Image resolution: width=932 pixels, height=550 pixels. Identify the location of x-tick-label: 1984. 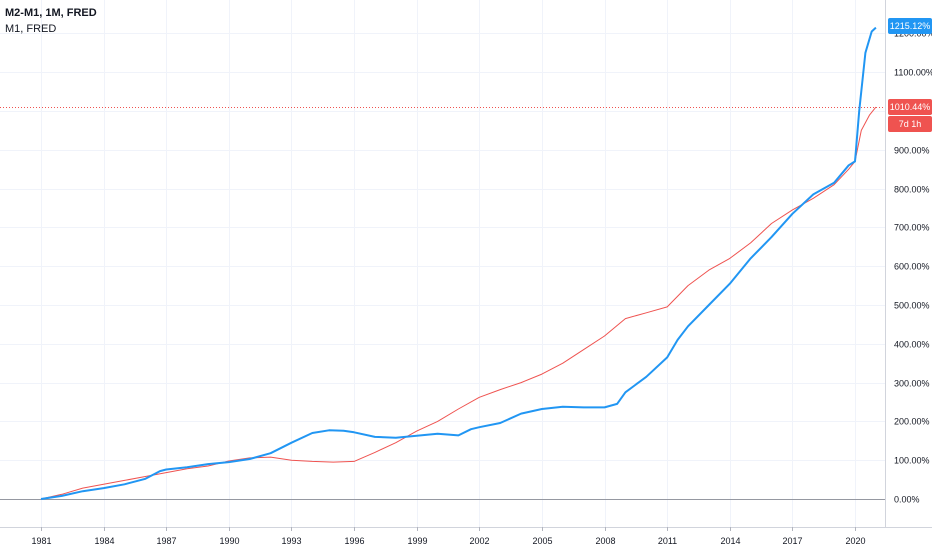
(104, 541).